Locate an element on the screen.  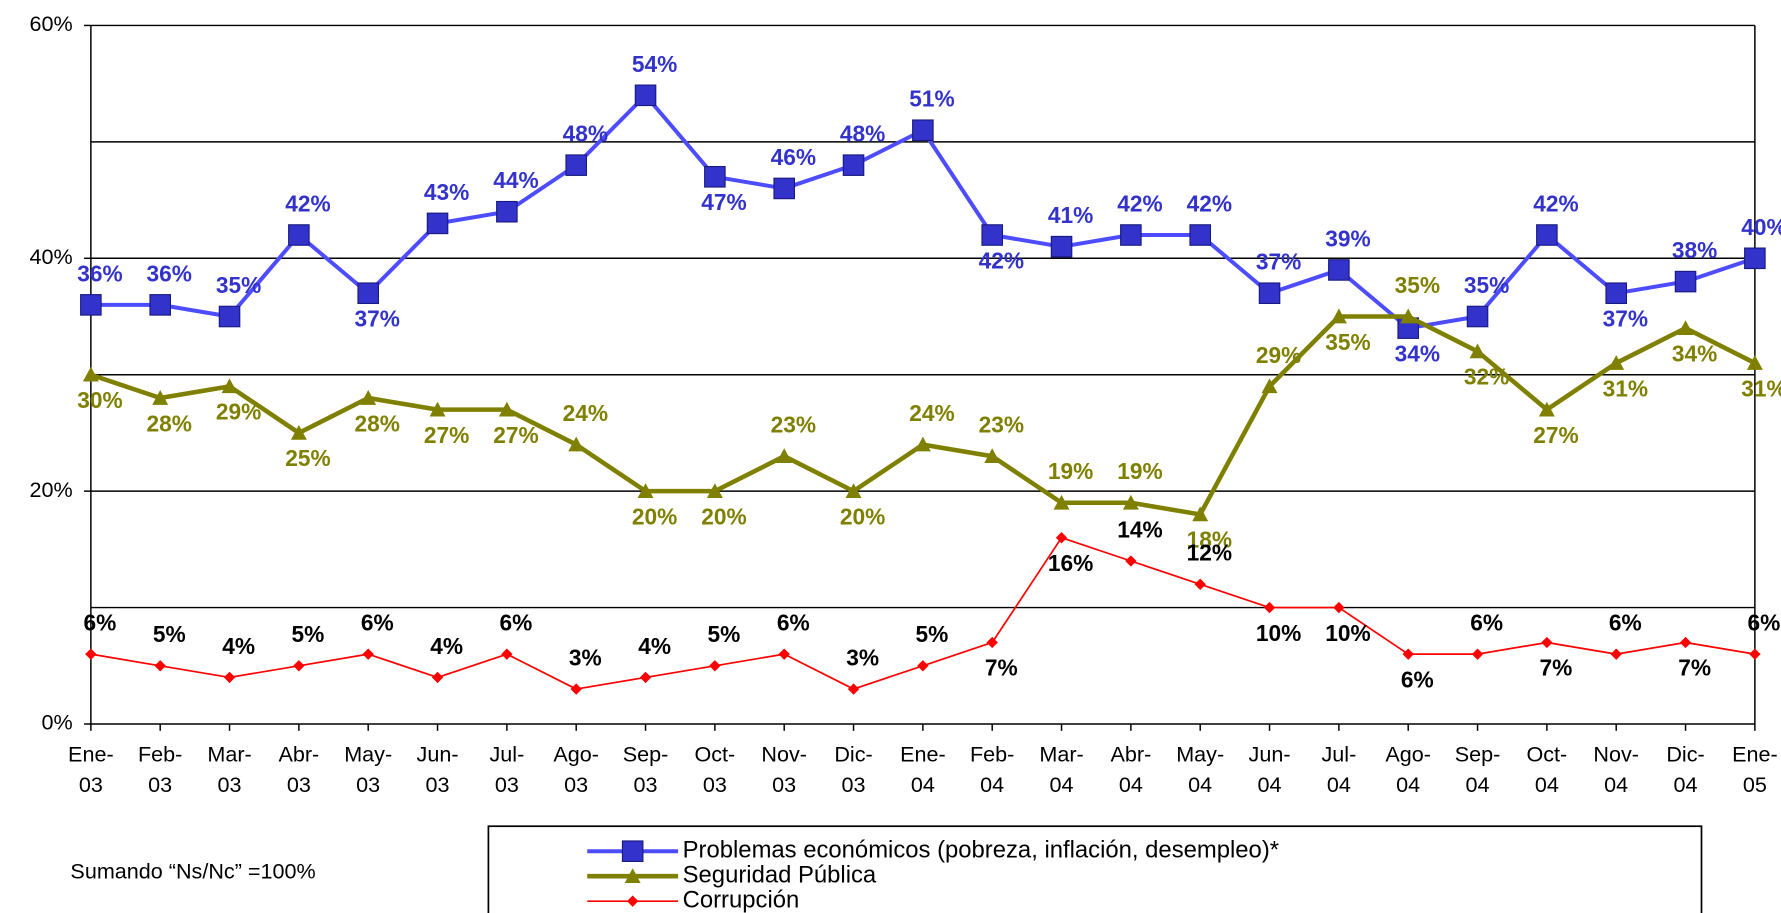
x-tick-label: May- 04 is located at coordinates (1200, 770).